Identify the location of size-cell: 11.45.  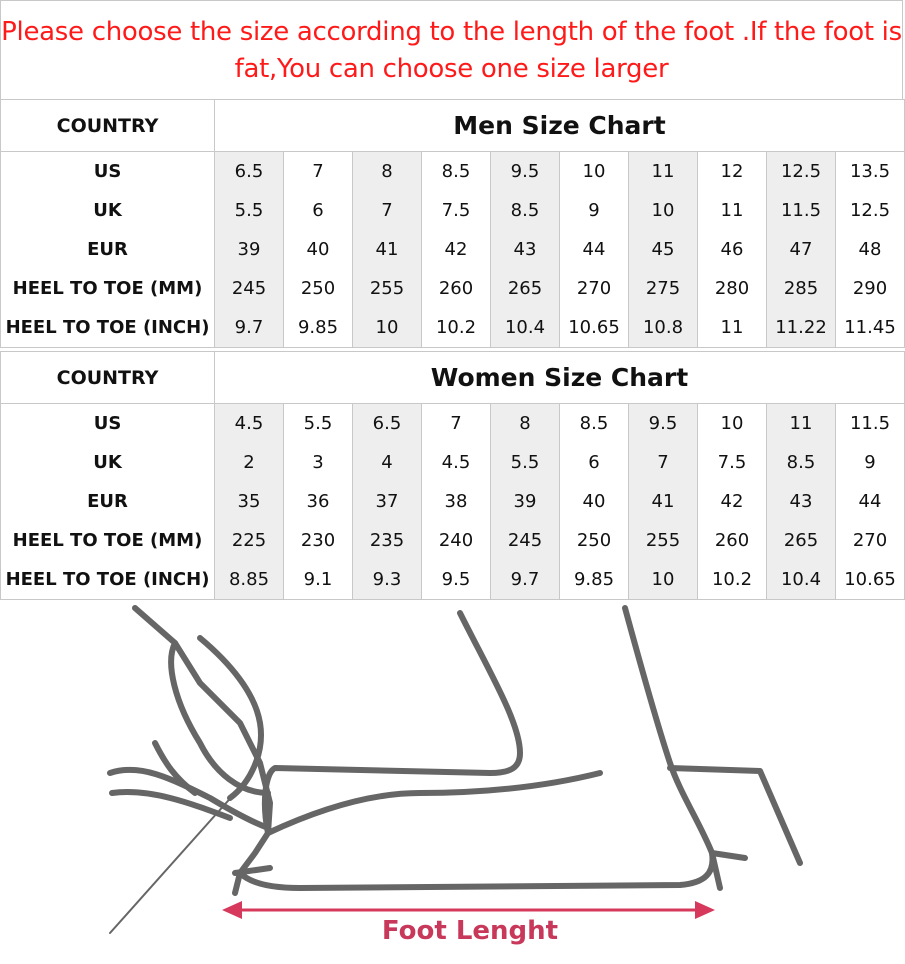
(870, 328).